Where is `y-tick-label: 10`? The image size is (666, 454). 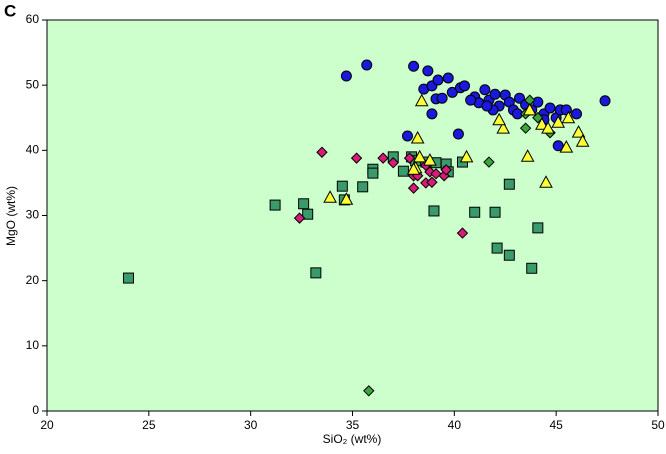
y-tick-label: 10 is located at coordinates (33, 345).